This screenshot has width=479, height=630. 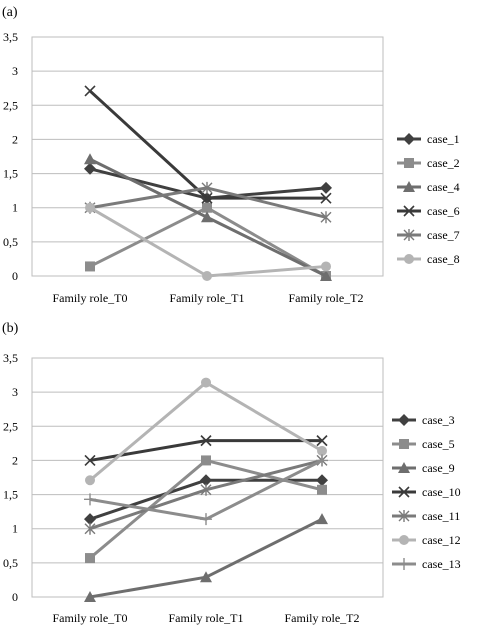 I want to click on legend-label-case_11: case_11, so click(x=441, y=516).